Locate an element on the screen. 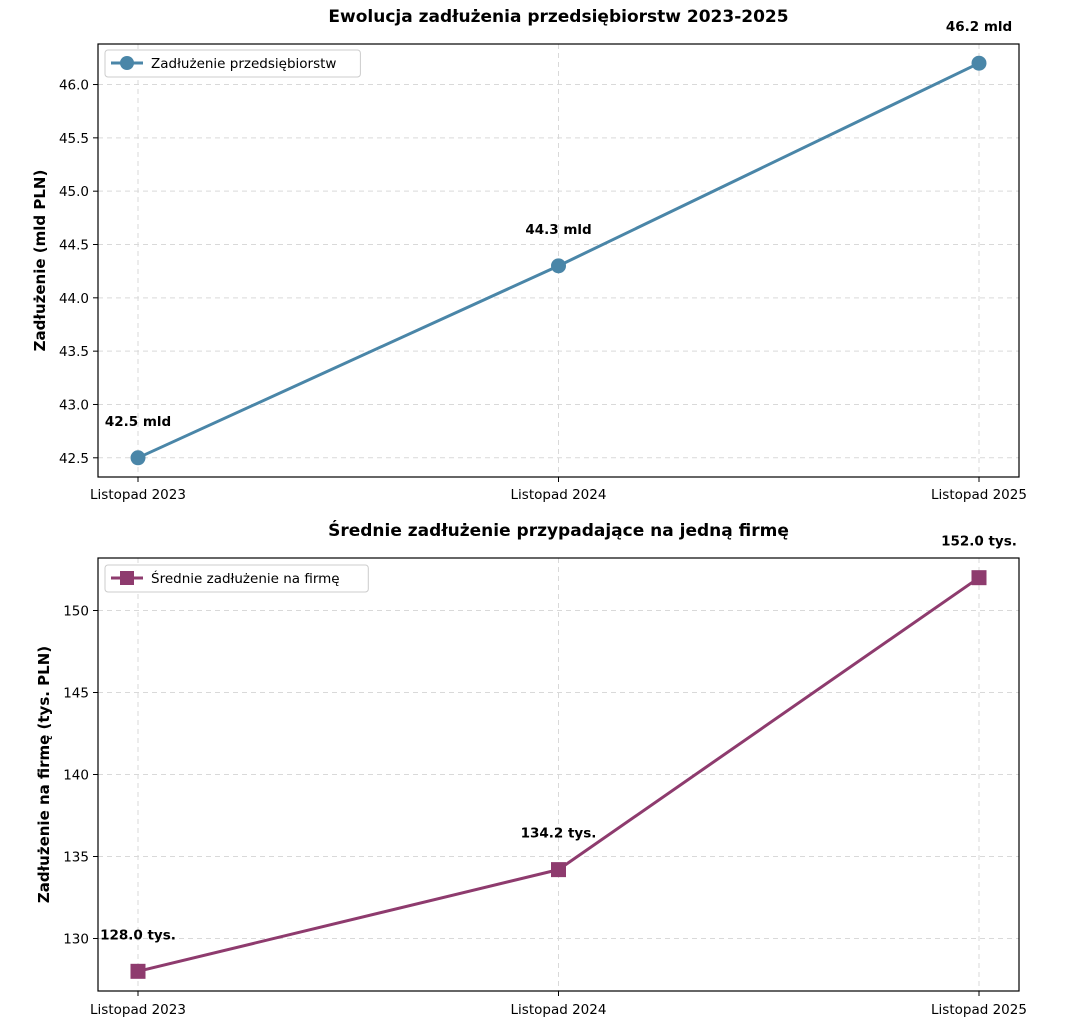 The image size is (1065, 1024). data-label: 134.2 tys. is located at coordinates (559, 834).